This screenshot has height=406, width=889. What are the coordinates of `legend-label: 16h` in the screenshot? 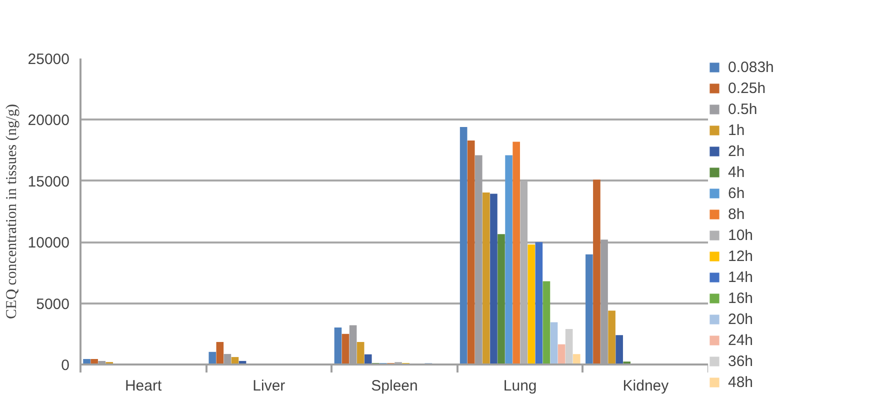 It's located at (741, 298).